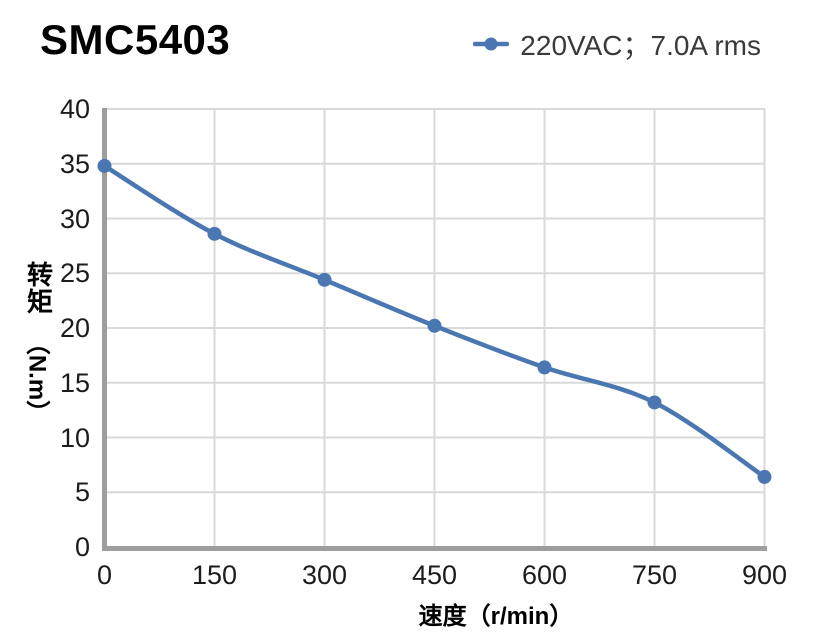 The width and height of the screenshot is (831, 640). What do you see at coordinates (496, 616) in the screenshot?
I see `x-axis-label: 速度（r/min）` at bounding box center [496, 616].